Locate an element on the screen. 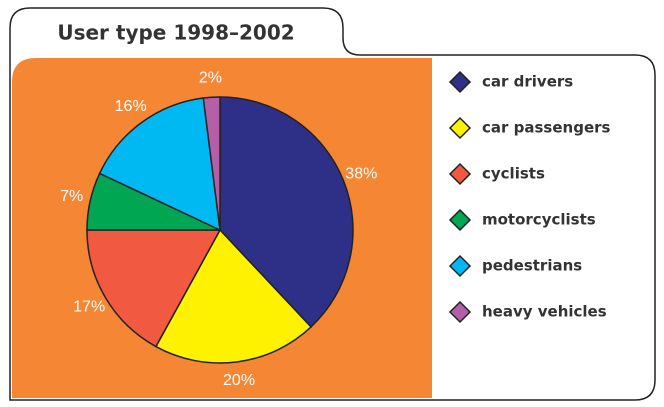 The width and height of the screenshot is (664, 407). data-label: 20% is located at coordinates (239, 380).